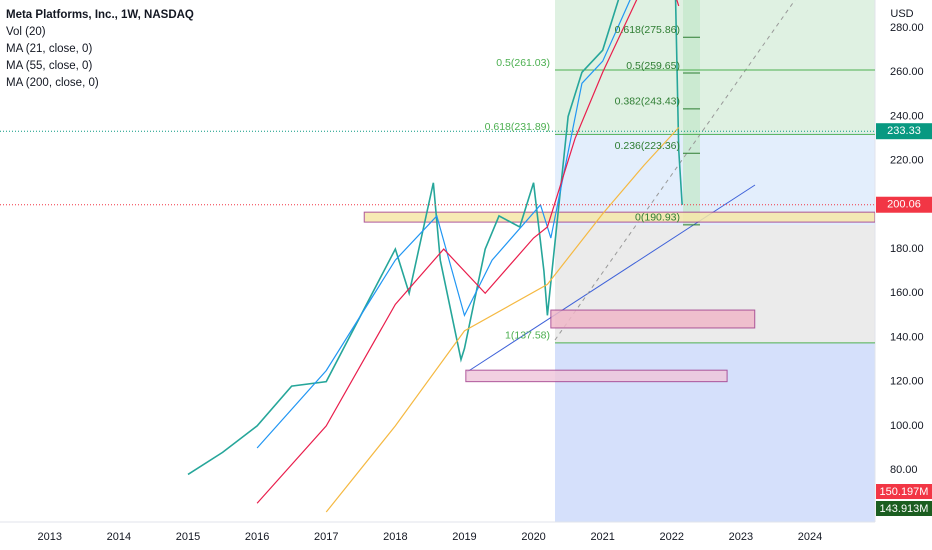 Image resolution: width=932 pixels, height=550 pixels. What do you see at coordinates (657, 218) in the screenshot?
I see `fib-label: 0(190.93)` at bounding box center [657, 218].